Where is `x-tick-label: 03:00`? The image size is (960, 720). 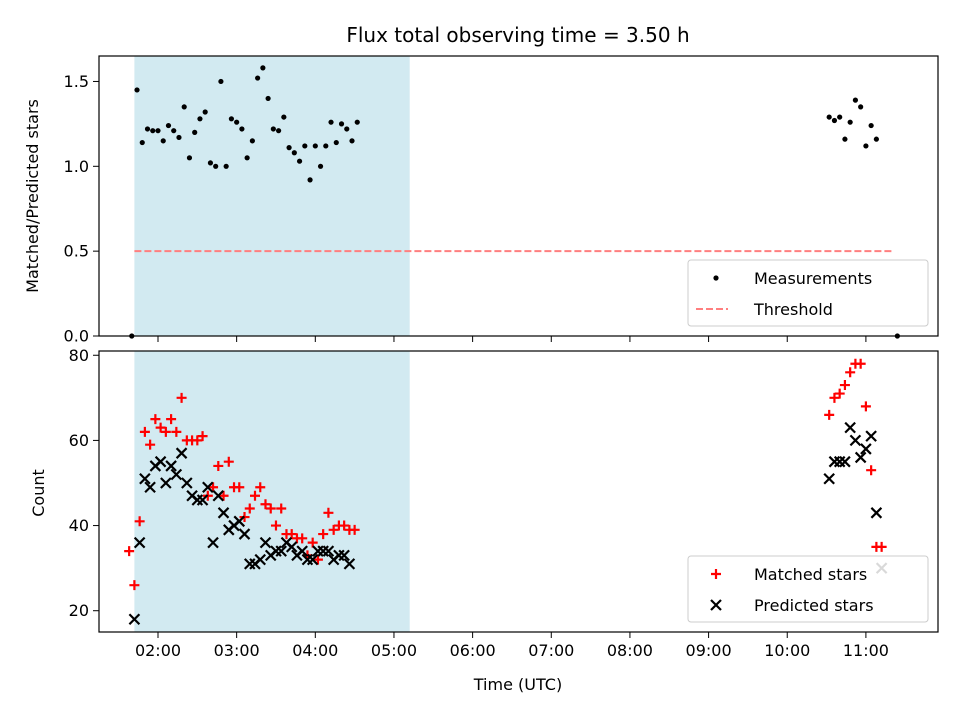 x-tick-label: 03:00 is located at coordinates (237, 650).